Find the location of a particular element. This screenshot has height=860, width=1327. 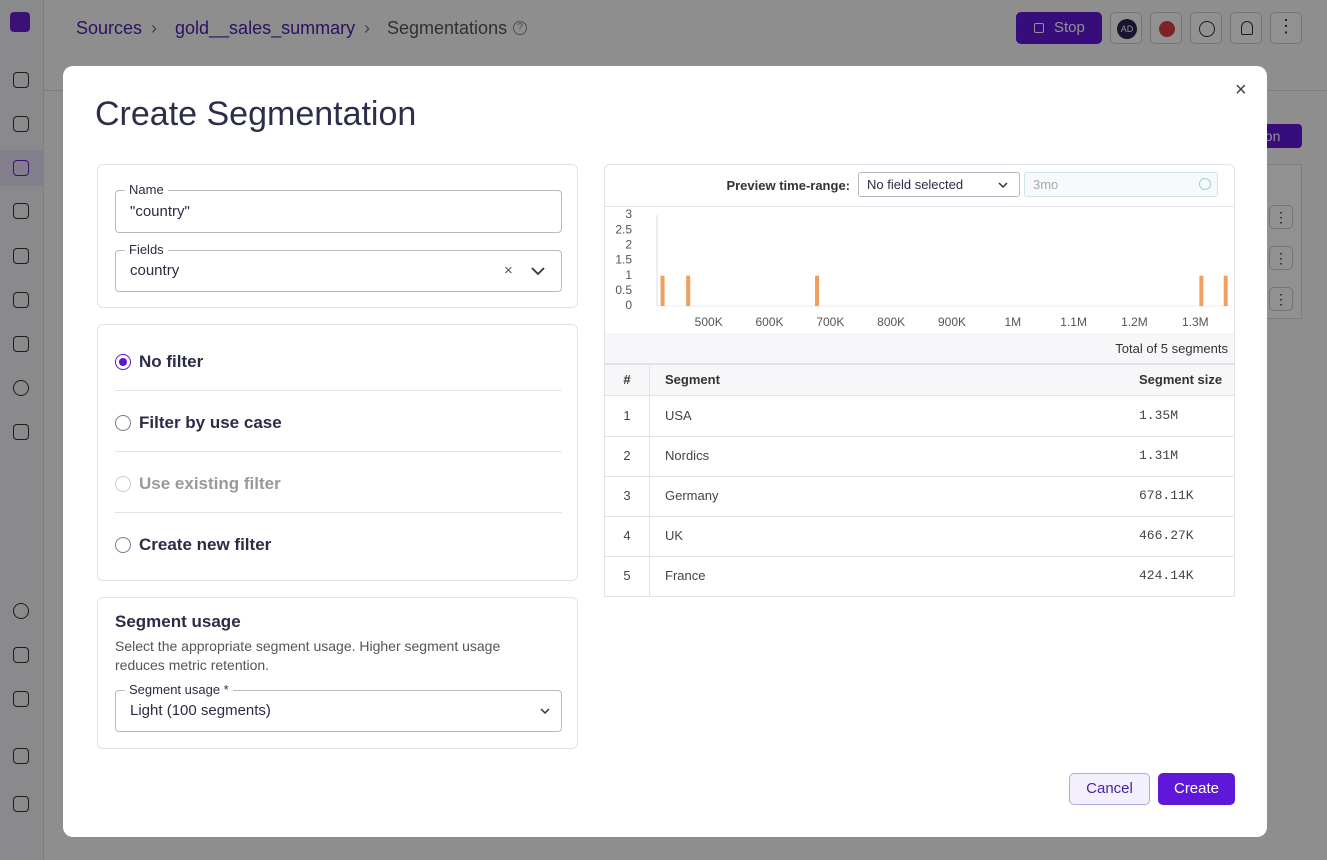

breadcrumb: Sources is located at coordinates (109, 28).